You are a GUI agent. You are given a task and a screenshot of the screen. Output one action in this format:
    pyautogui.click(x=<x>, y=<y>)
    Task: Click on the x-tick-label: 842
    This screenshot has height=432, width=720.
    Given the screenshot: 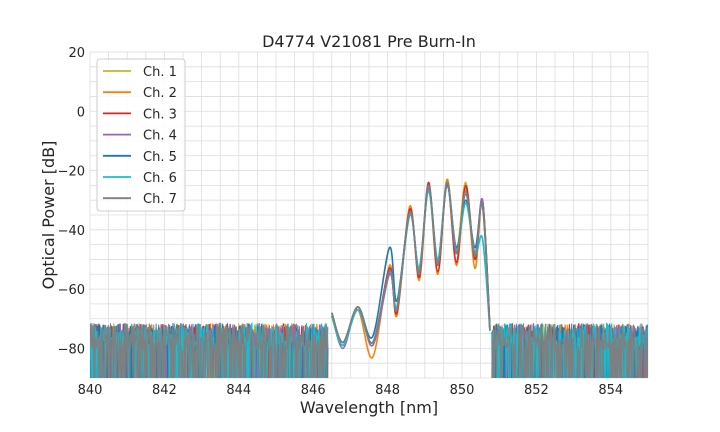 What is the action you would take?
    pyautogui.click(x=164, y=390)
    